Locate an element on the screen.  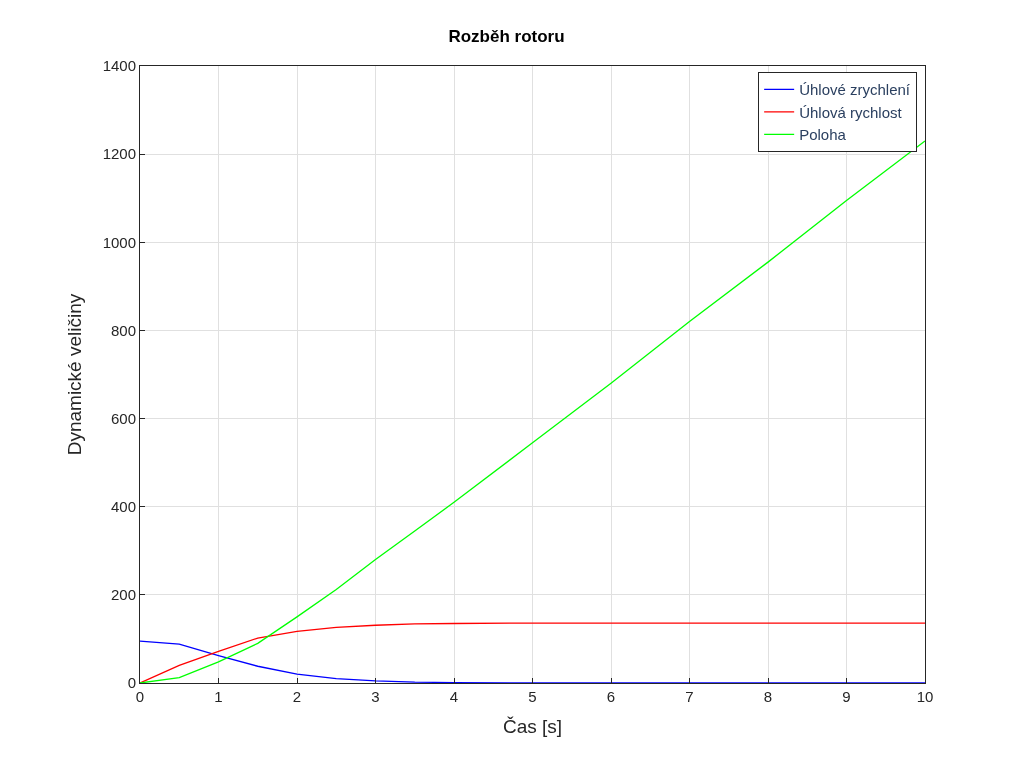
y-tick-label: 600 is located at coordinates (123, 418).